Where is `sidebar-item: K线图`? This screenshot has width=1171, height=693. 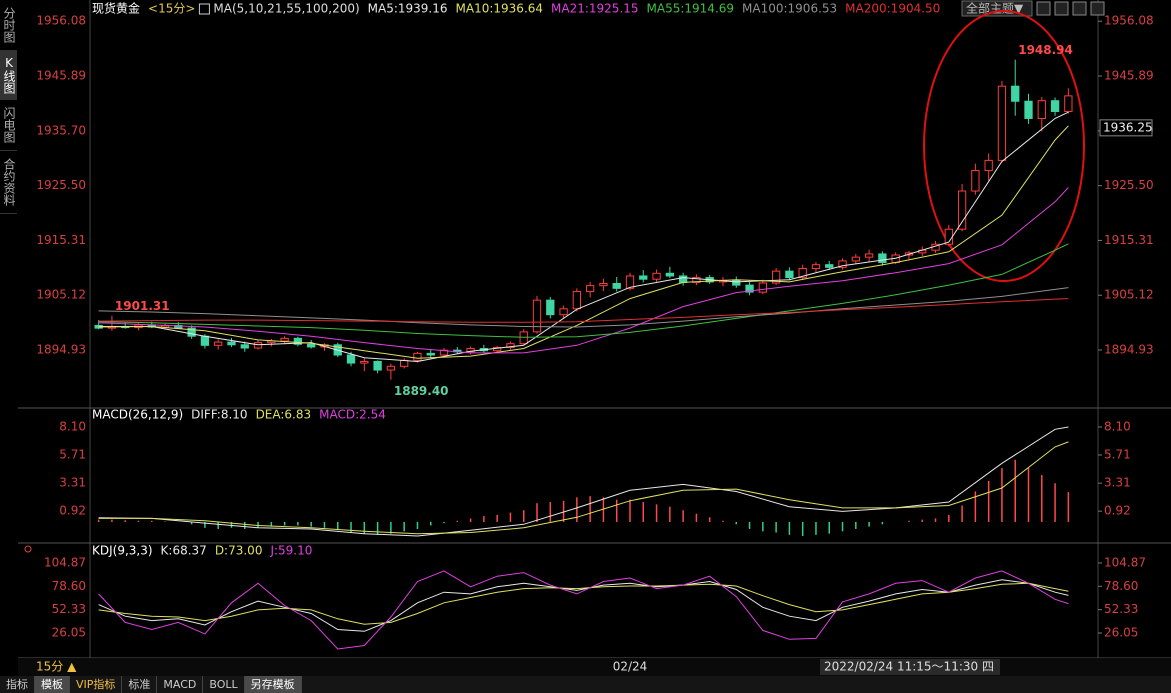 sidebar-item: K线图 is located at coordinates (8, 75).